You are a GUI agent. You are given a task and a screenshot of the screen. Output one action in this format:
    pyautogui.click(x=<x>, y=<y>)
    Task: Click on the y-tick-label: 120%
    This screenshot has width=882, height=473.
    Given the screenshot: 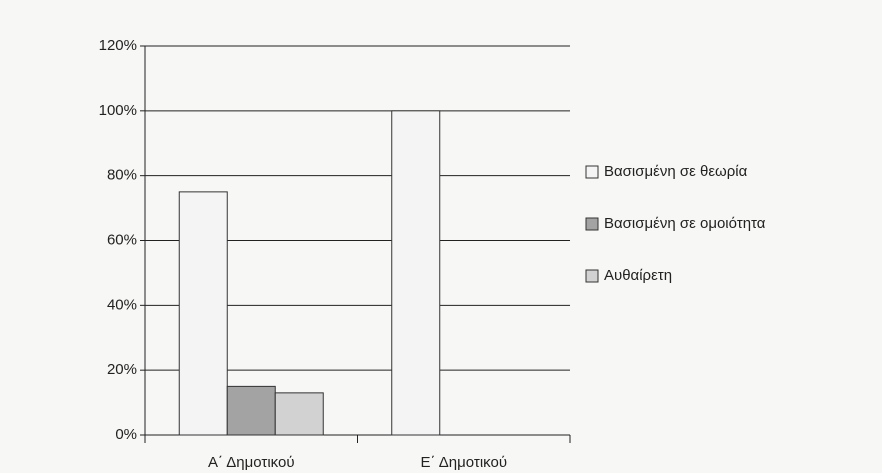 What is the action you would take?
    pyautogui.click(x=118, y=45)
    